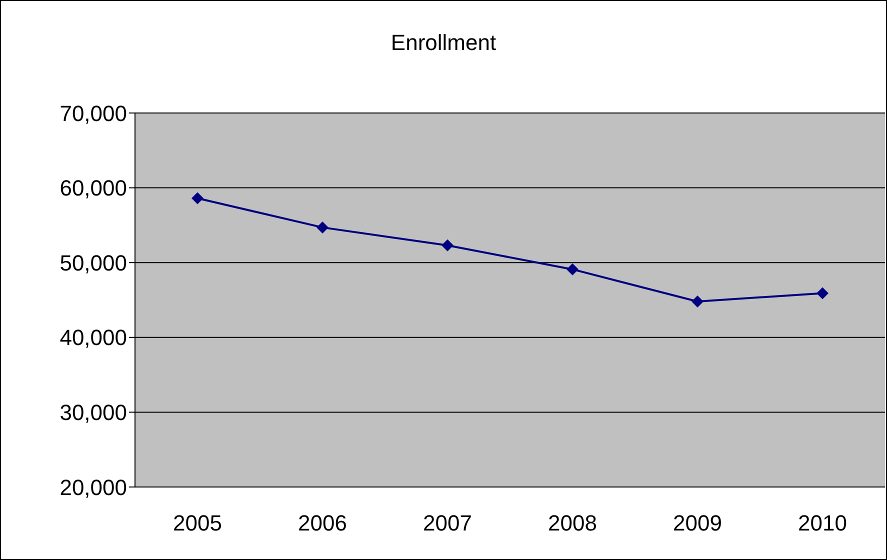 The width and height of the screenshot is (887, 560). Describe the element at coordinates (93, 113) in the screenshot. I see `y-tick-label: 70,000` at that location.